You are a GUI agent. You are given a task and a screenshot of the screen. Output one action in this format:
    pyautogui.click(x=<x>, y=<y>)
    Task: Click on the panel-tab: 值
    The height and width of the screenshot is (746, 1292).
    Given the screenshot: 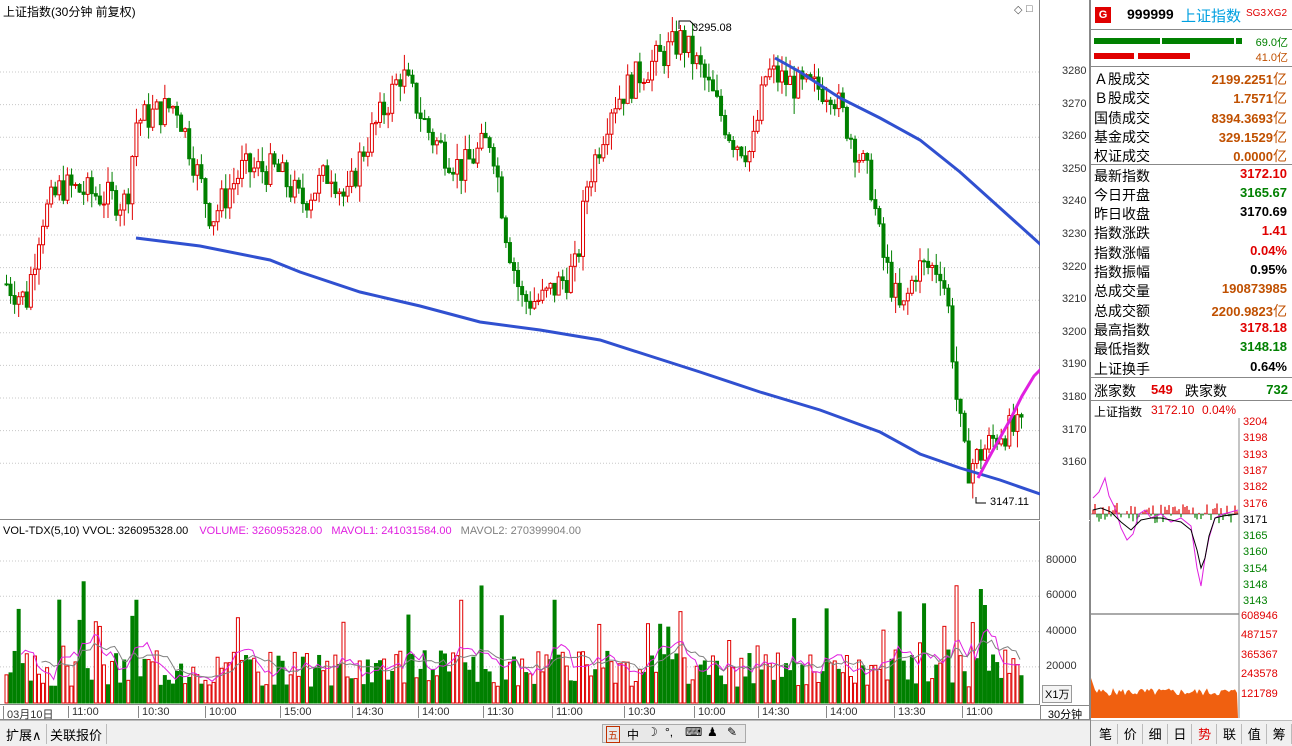 What is the action you would take?
    pyautogui.click(x=1255, y=734)
    